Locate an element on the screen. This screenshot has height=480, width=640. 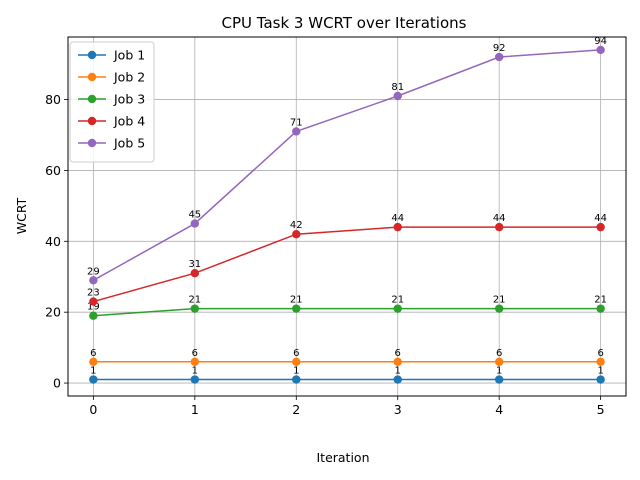
data-label: 23 is located at coordinates (93, 293).